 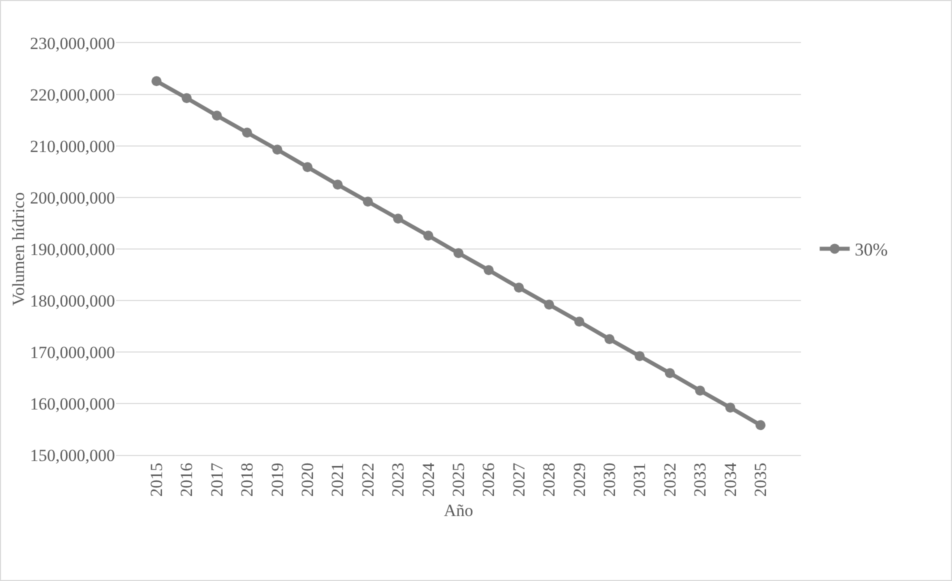 I want to click on y-tick-label: 150,000,000, so click(x=72, y=455).